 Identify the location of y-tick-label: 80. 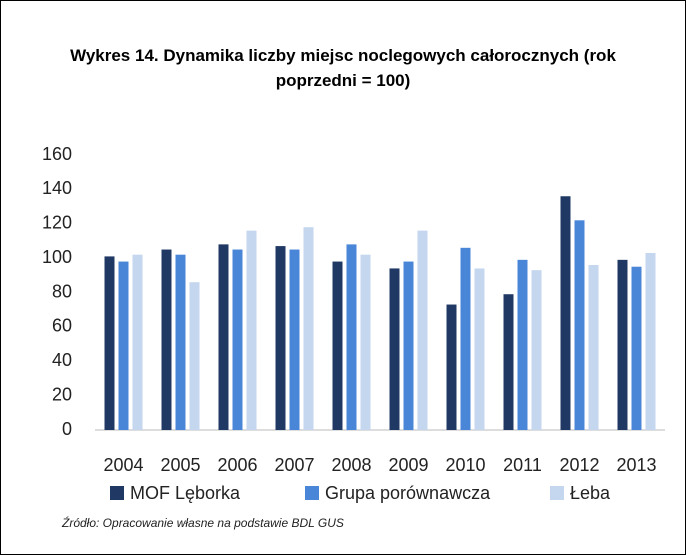
(62, 291).